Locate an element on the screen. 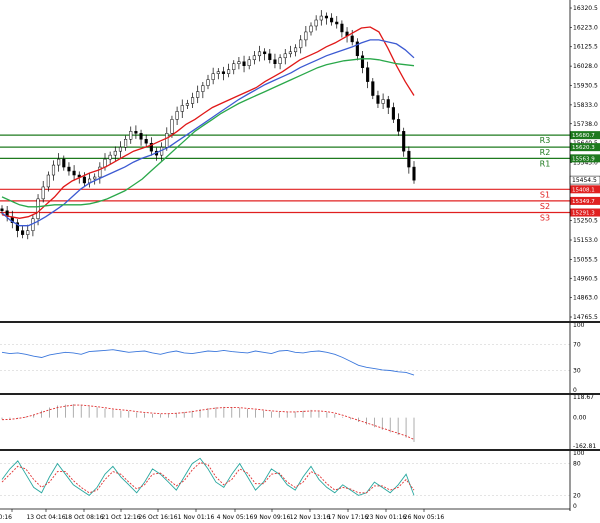 Image resolution: width=600 pixels, height=523 pixels. price-axis-tick-label: 15153.0 is located at coordinates (585, 240).